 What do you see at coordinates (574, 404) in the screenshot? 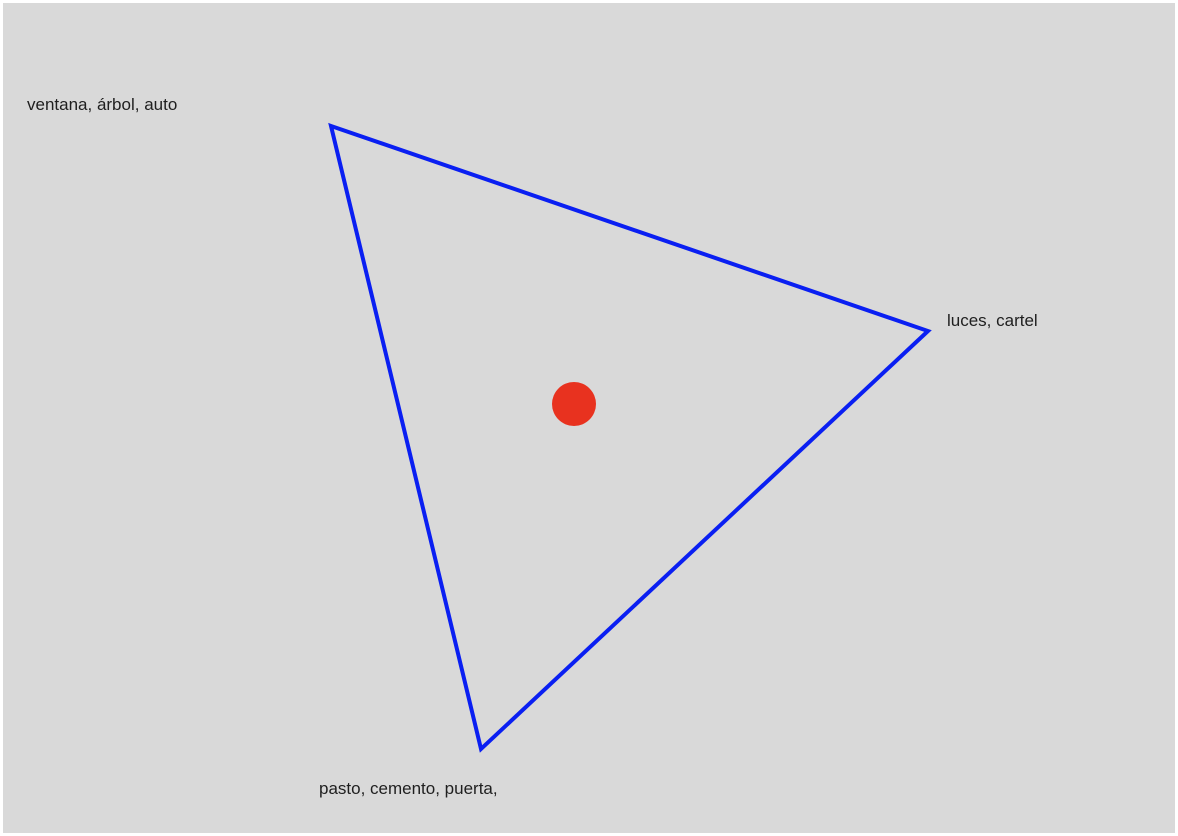
I see `red-dot` at bounding box center [574, 404].